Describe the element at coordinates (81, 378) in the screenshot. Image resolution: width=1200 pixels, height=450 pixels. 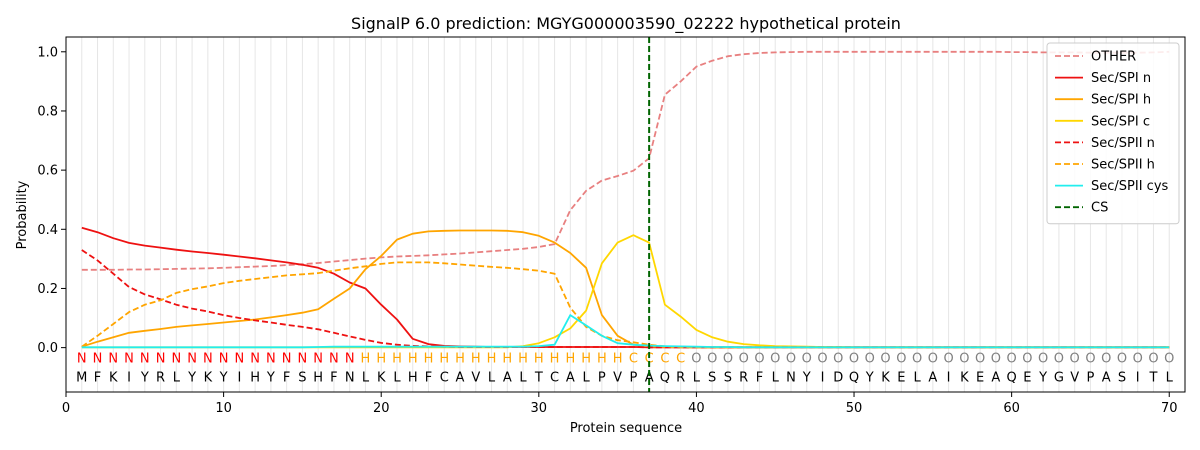
I see `residue-label: M` at that location.